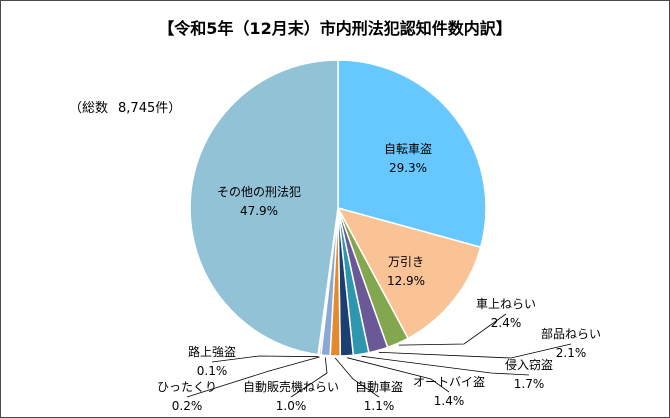 The width and height of the screenshot is (670, 418). I want to click on slice-value-8: 0.2%, so click(187, 406).